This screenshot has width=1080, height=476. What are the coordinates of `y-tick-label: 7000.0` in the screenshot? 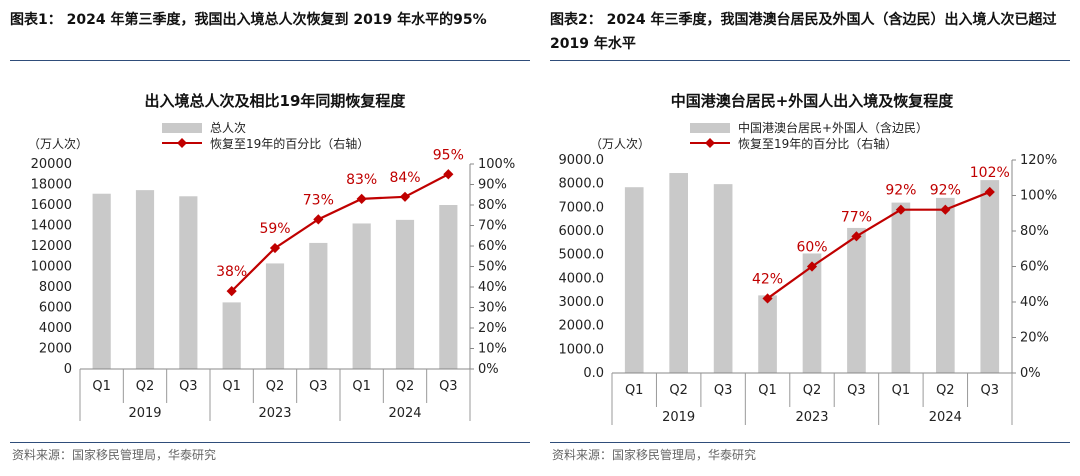 It's located at (582, 207).